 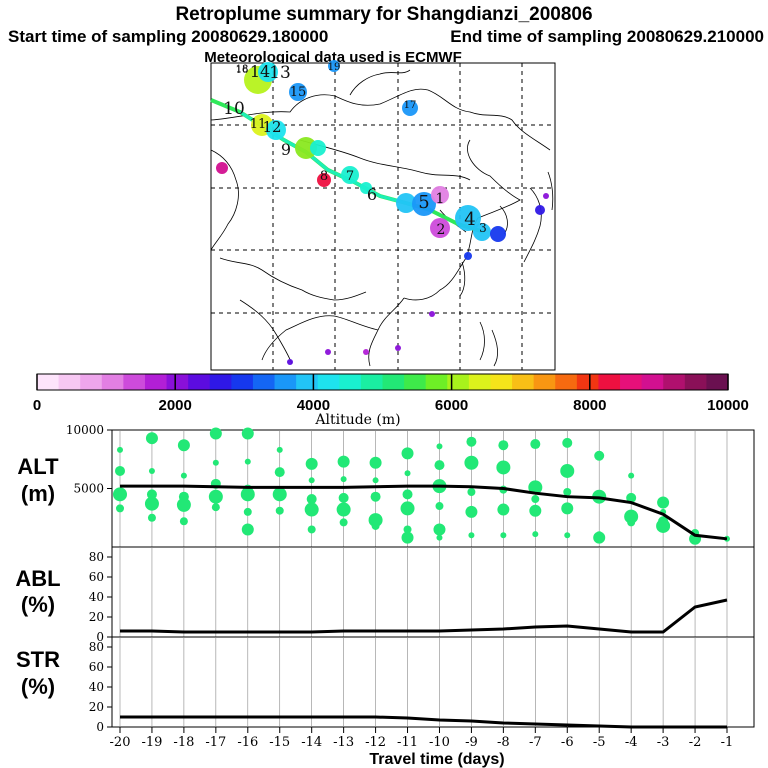 What do you see at coordinates (663, 742) in the screenshot?
I see `x-tick-label: -3` at bounding box center [663, 742].